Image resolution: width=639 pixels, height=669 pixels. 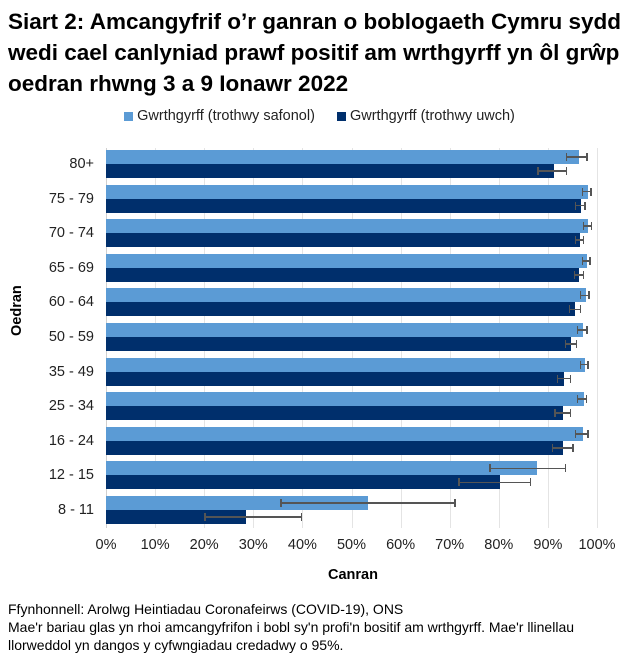 I want to click on gridline, so click(x=597, y=338).